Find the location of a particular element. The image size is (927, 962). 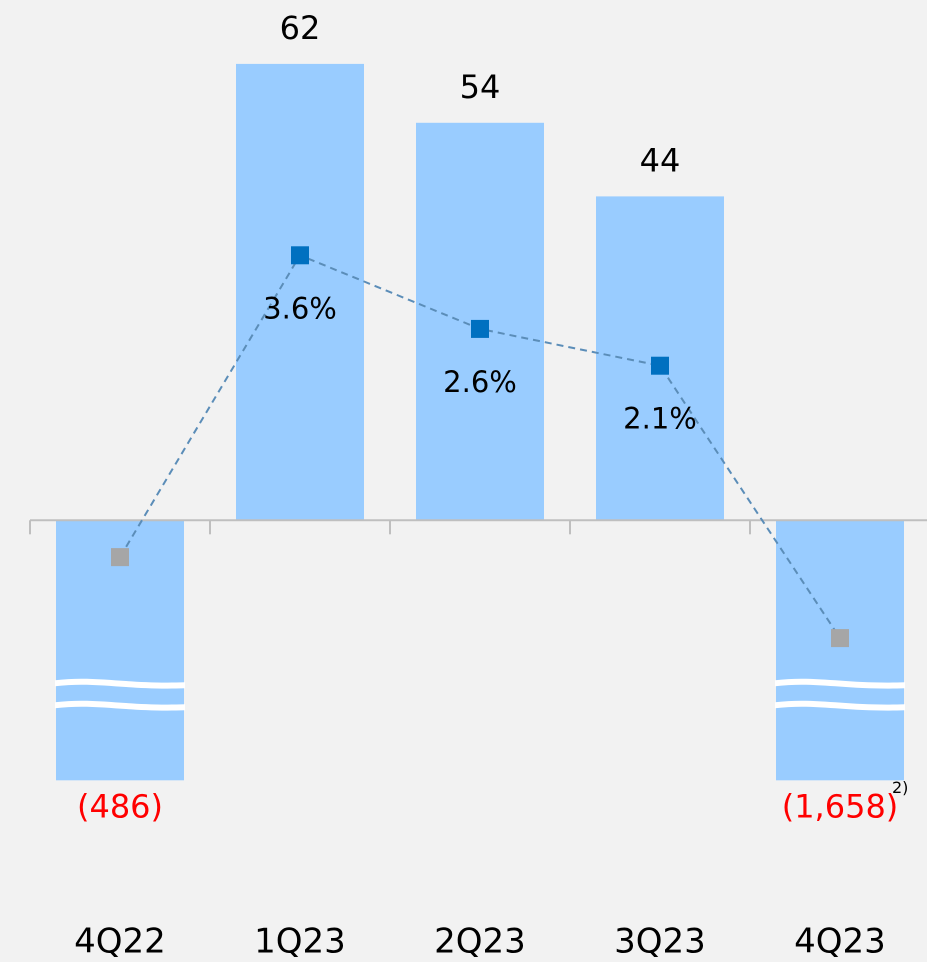

x-tick-label: 1Q23 is located at coordinates (300, 942).